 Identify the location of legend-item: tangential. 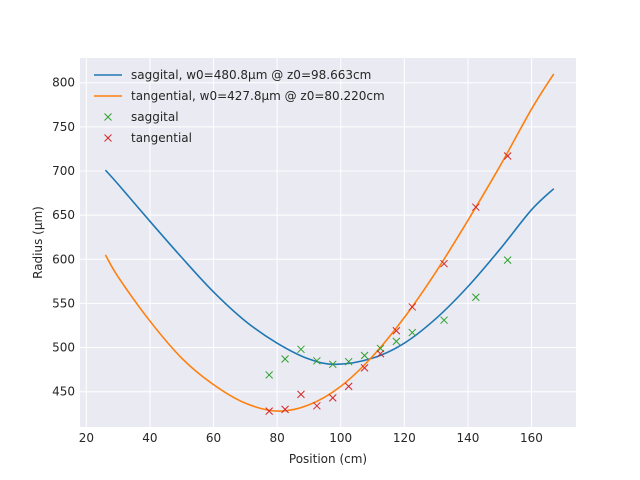
(148, 138).